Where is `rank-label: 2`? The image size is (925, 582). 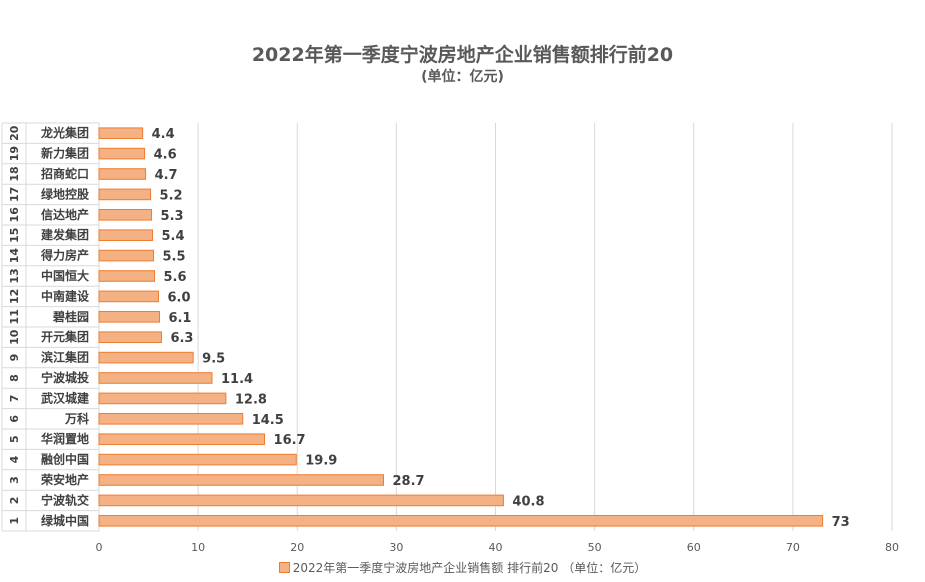 rank-label: 2 is located at coordinates (14, 501).